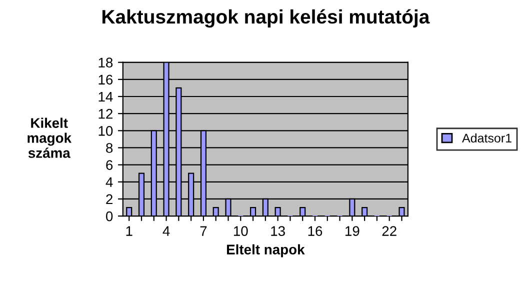 Image resolution: width=523 pixels, height=290 pixels. Describe the element at coordinates (315, 231) in the screenshot. I see `x-tick-label: 16` at that location.